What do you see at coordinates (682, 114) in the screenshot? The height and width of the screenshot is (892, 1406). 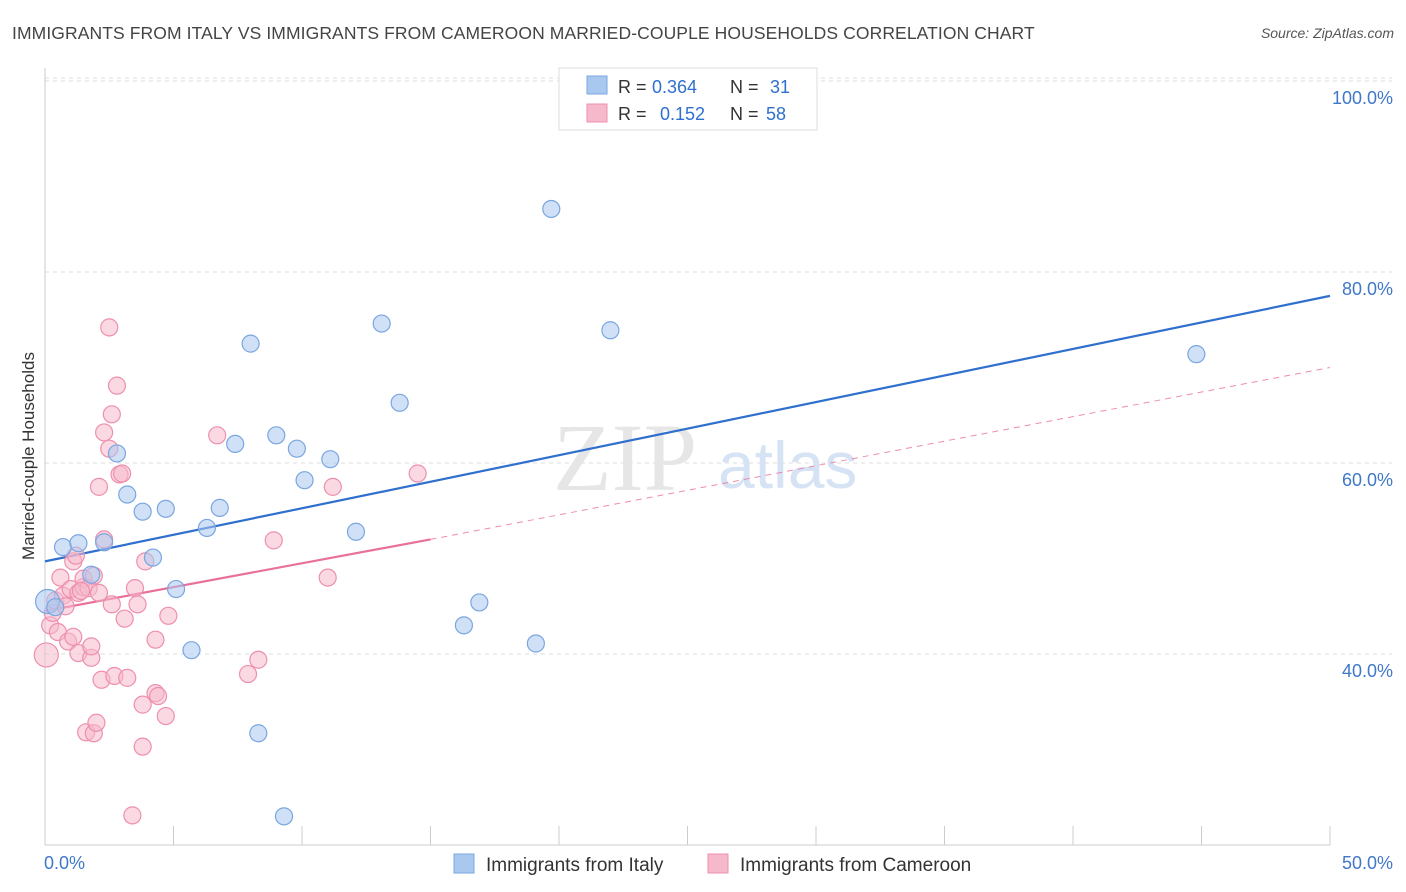 I see `legend-r-value: 0.152` at bounding box center [682, 114].